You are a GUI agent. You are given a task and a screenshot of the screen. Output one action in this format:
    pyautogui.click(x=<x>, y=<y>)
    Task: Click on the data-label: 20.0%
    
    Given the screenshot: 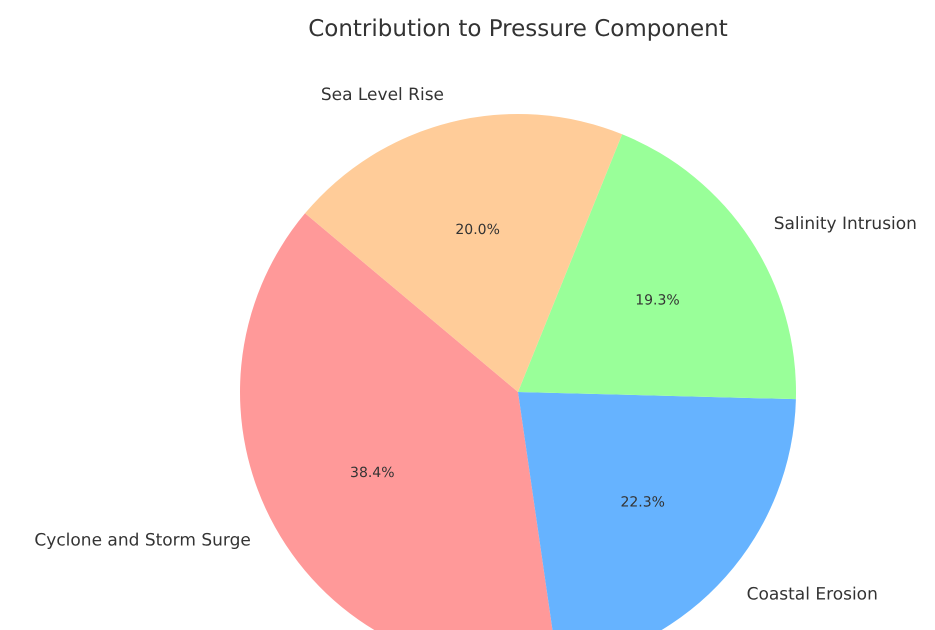 What is the action you would take?
    pyautogui.click(x=477, y=230)
    